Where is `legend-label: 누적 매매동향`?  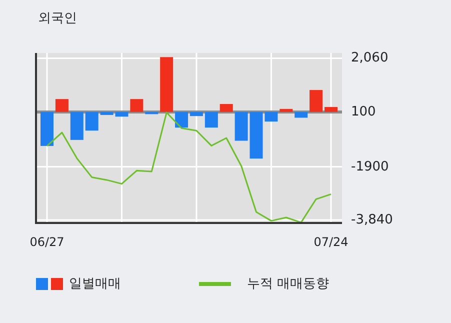
legend-label: 누적 매매동향 is located at coordinates (288, 284).